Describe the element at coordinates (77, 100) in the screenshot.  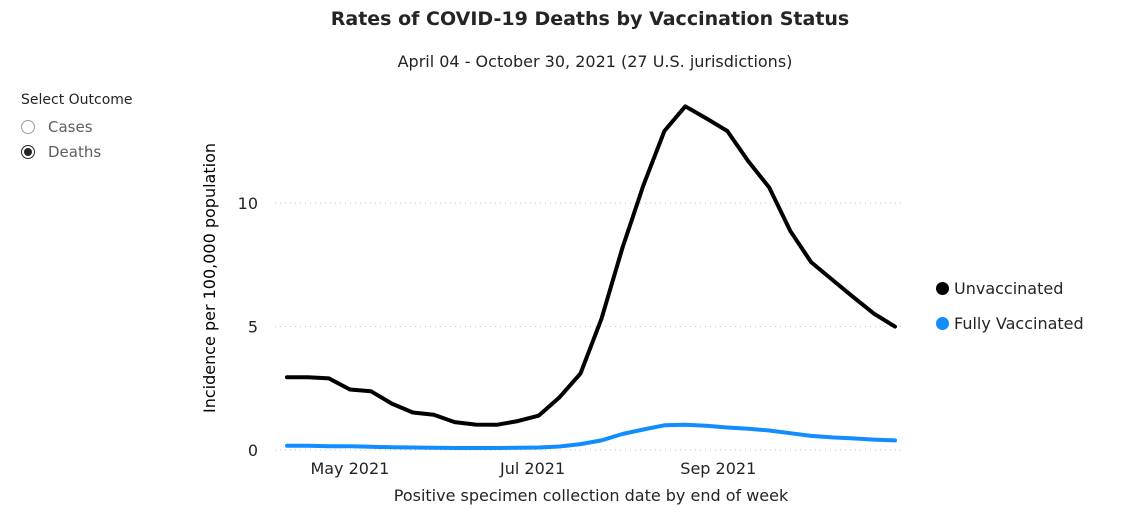
I see `slicer-title: Select Outcome` at that location.